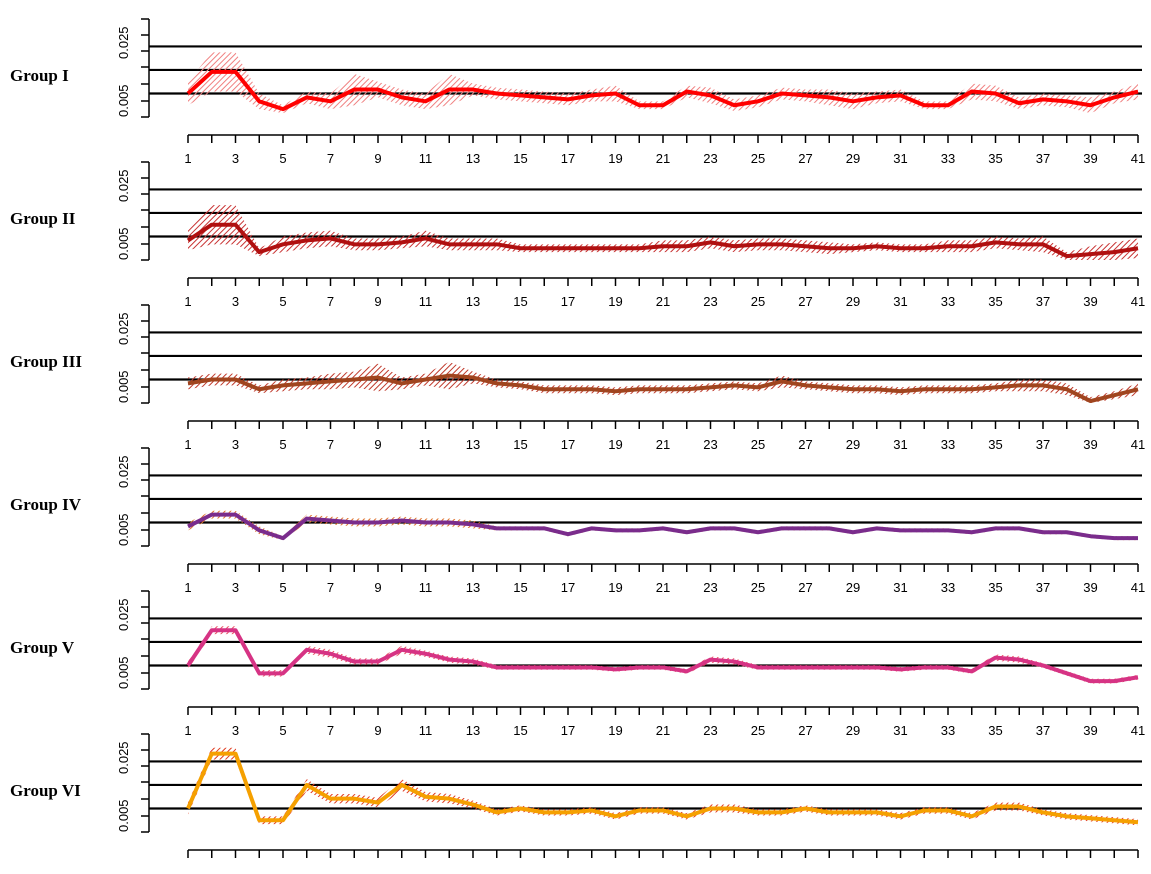 This screenshot has width=1151, height=874. What do you see at coordinates (46, 361) in the screenshot?
I see `panel-label: Group III` at bounding box center [46, 361].